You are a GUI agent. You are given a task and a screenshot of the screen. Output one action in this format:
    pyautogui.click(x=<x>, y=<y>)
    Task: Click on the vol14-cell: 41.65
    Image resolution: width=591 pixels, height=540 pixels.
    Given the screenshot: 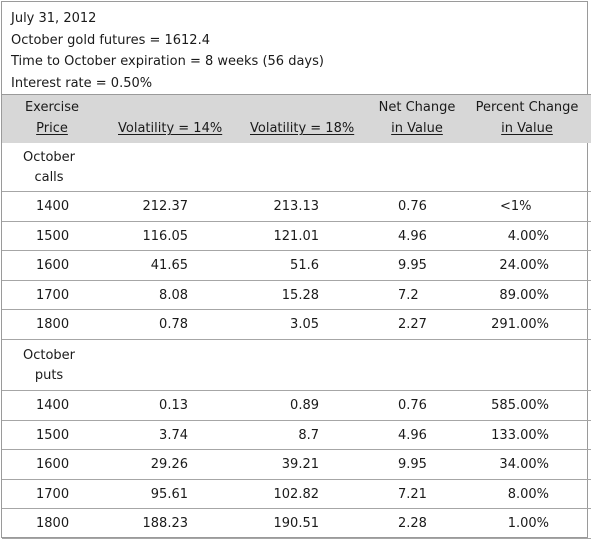 What is the action you would take?
    pyautogui.click(x=169, y=266)
    